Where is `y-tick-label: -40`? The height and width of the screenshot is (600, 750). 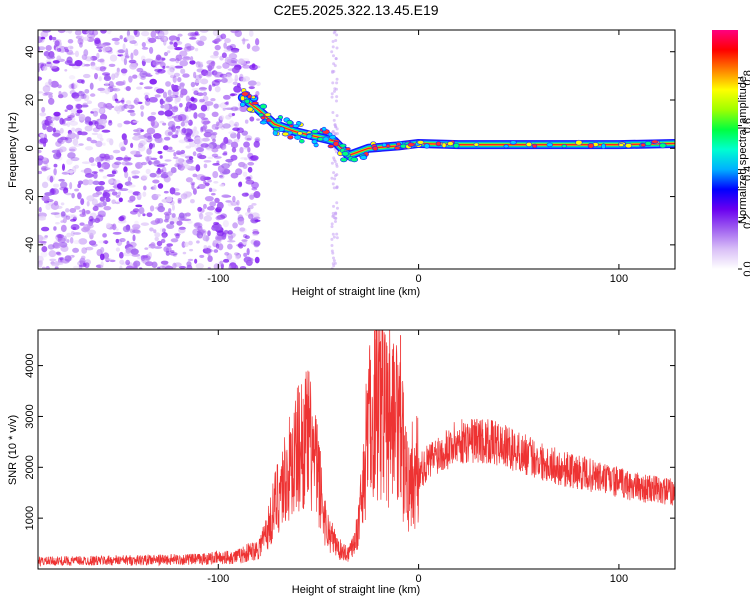 y-tick-label: -40 is located at coordinates (30, 245).